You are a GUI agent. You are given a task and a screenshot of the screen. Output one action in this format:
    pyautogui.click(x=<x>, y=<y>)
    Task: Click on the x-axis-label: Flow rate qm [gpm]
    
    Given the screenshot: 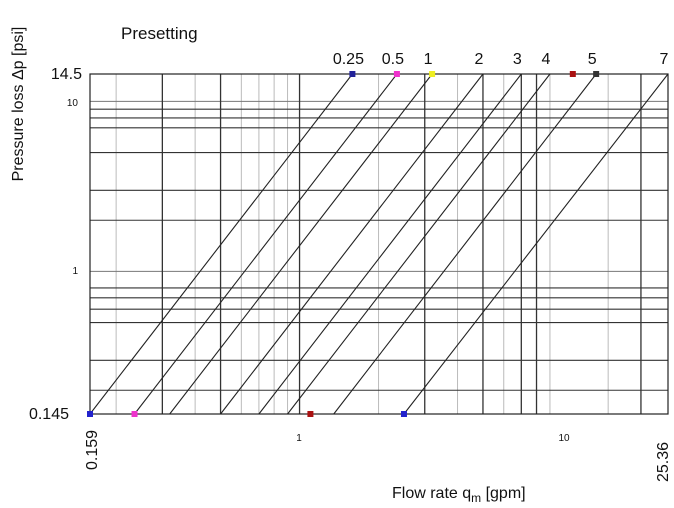 What is the action you would take?
    pyautogui.click(x=459, y=495)
    